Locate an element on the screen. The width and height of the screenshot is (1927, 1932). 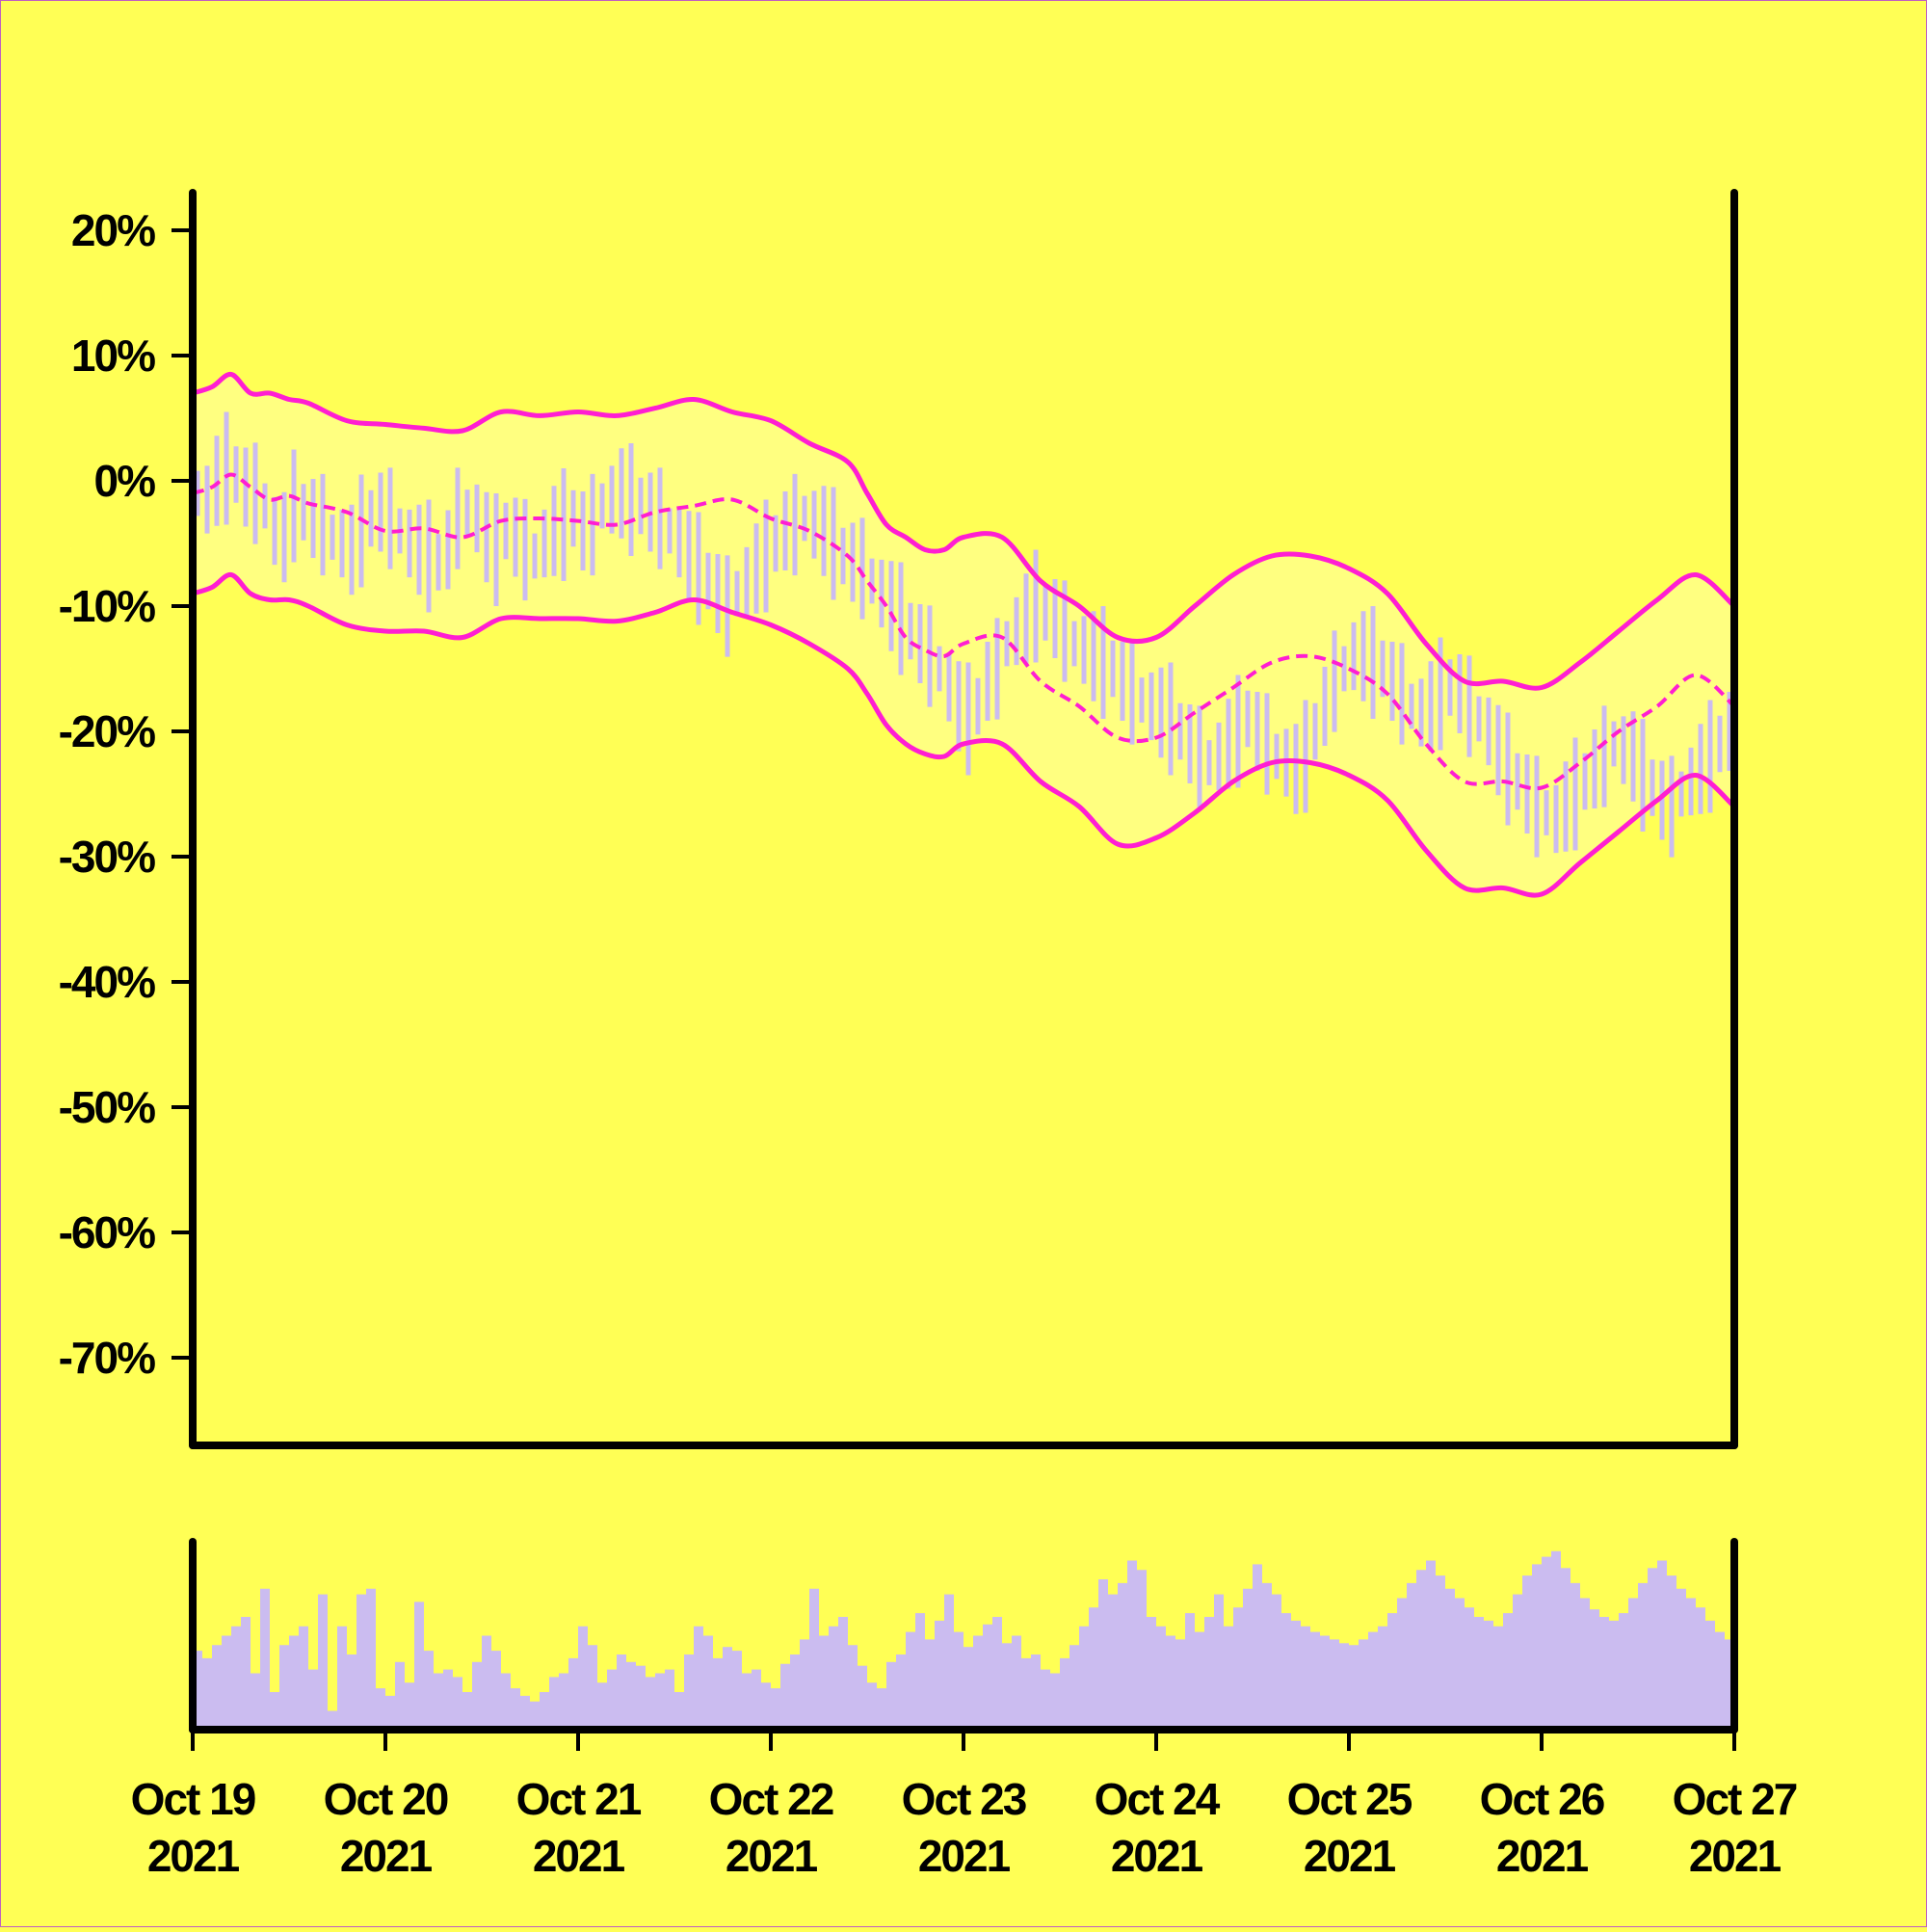
middle-band-line is located at coordinates (964, 631).